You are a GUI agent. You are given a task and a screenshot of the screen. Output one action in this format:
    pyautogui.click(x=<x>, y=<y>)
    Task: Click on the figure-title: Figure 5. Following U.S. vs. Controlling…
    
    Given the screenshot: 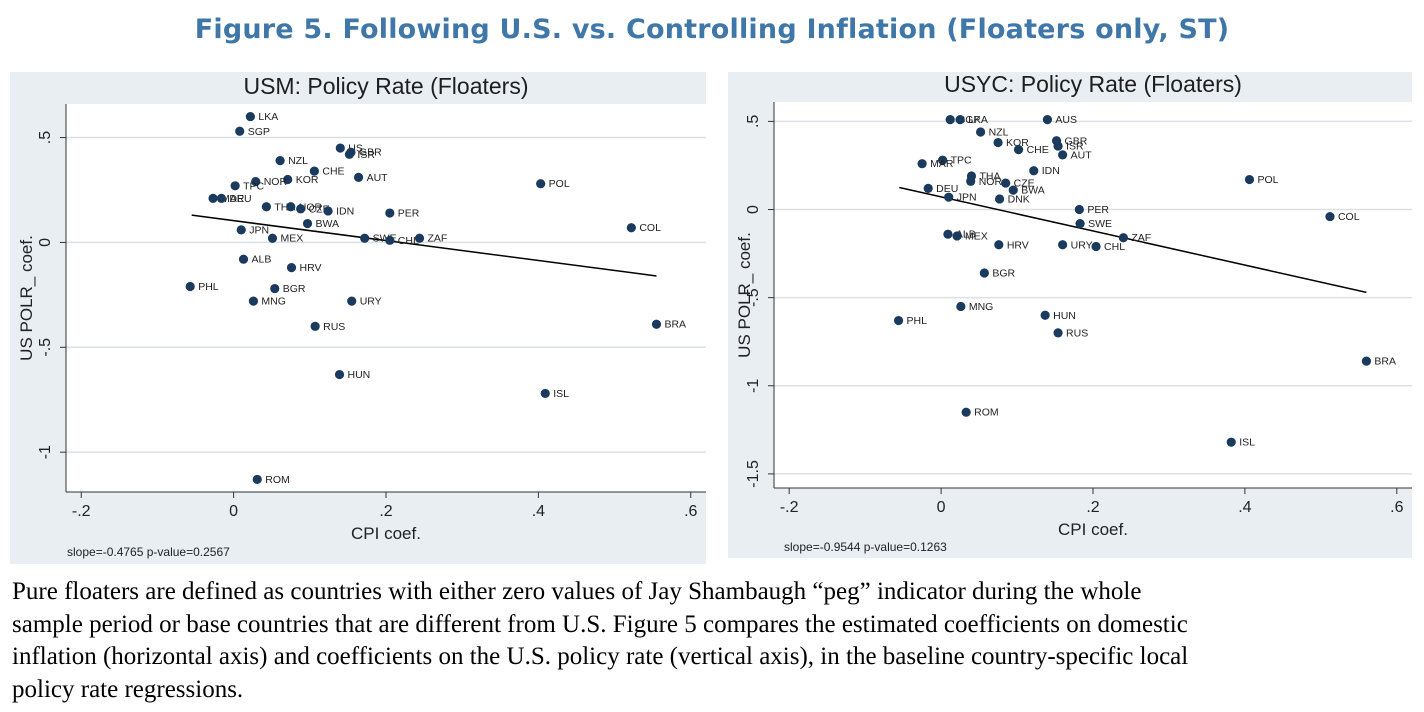 What is the action you would take?
    pyautogui.click(x=712, y=29)
    